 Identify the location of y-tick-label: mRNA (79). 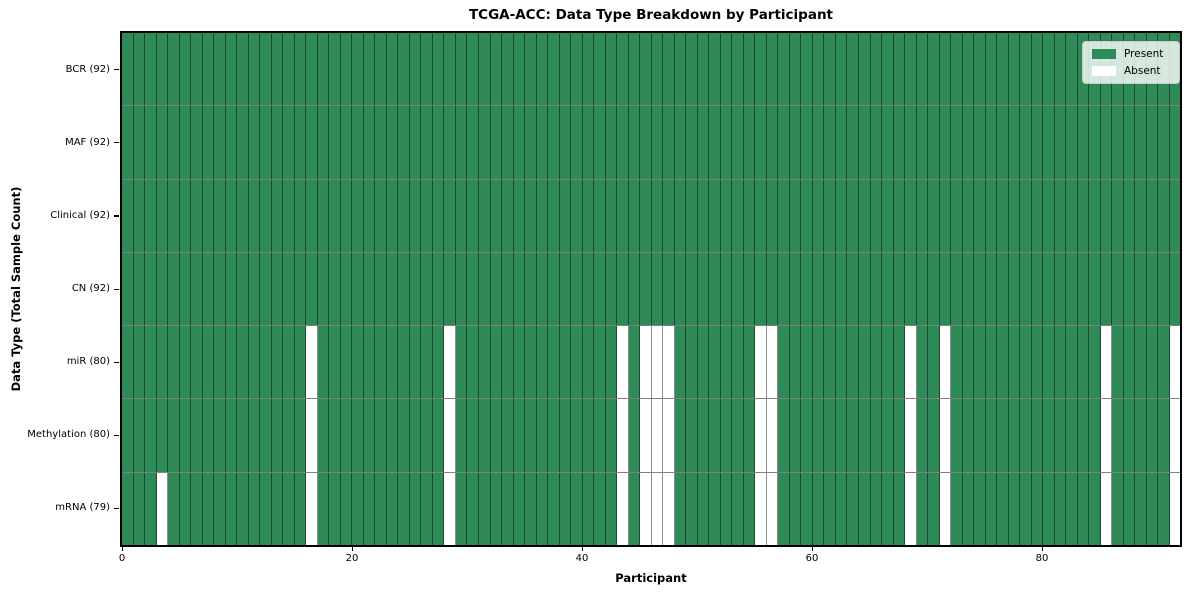
(82, 508).